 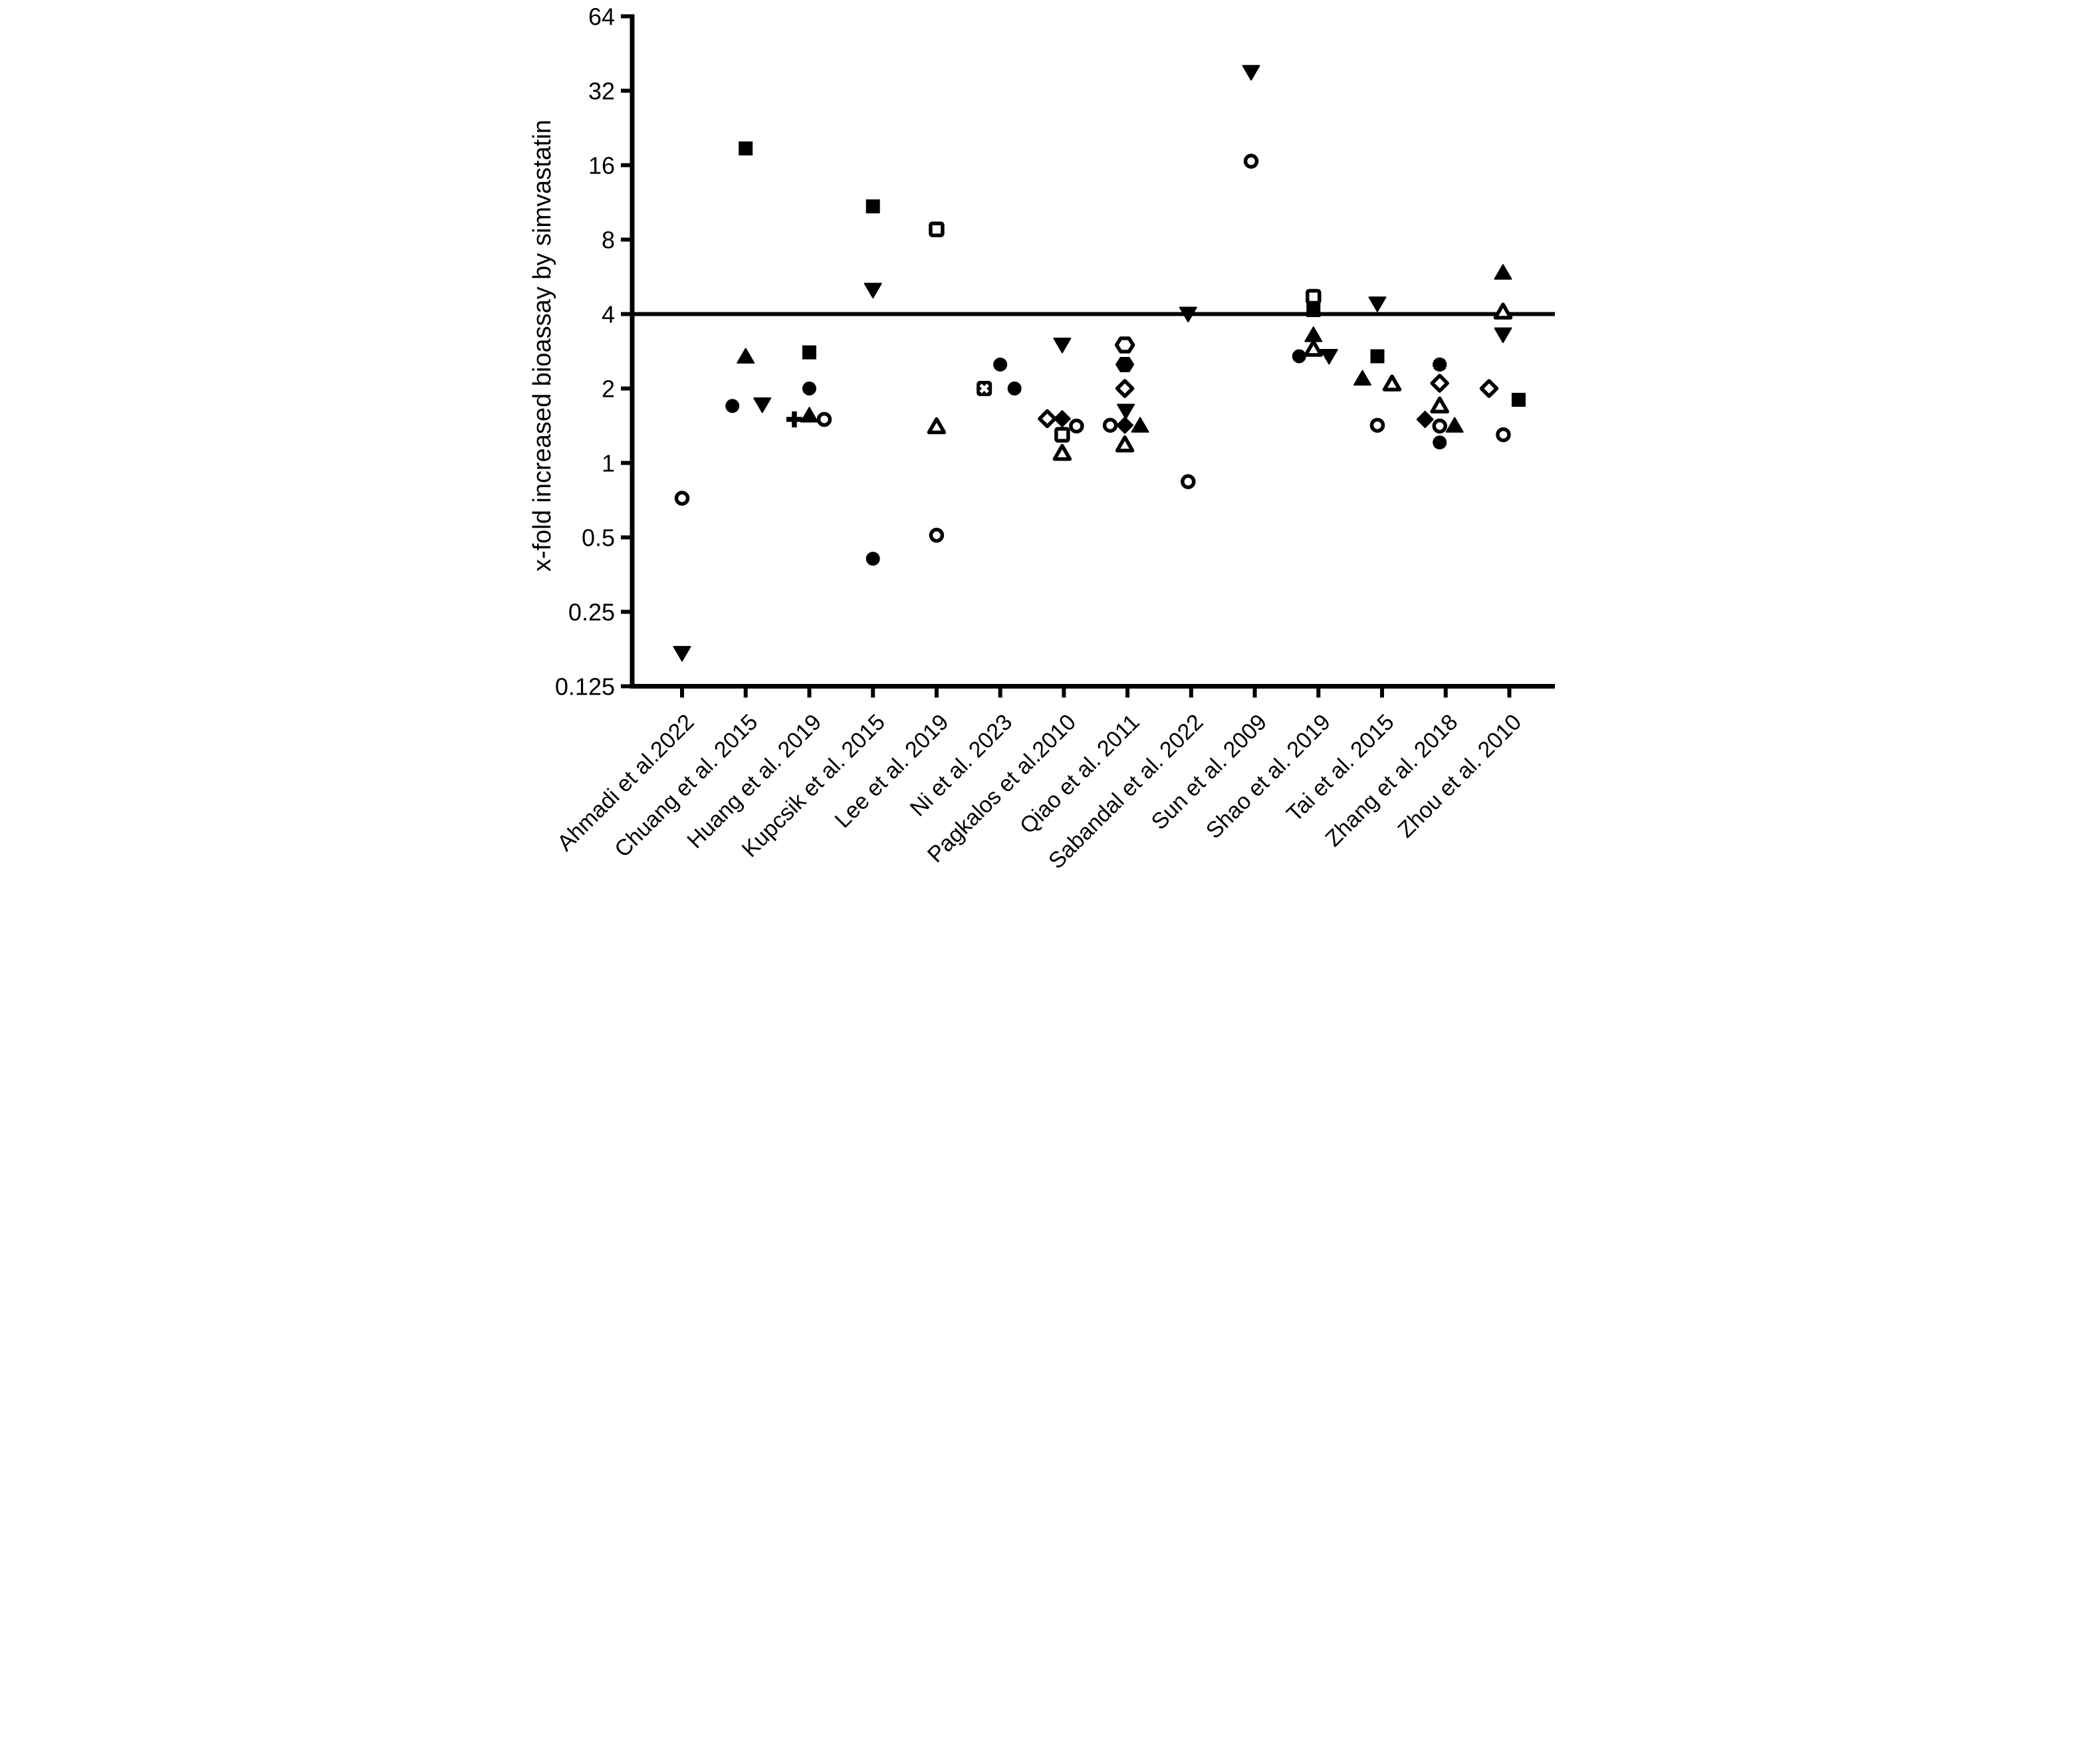 I want to click on data-point-asterisk-filled, so click(x=1440, y=365).